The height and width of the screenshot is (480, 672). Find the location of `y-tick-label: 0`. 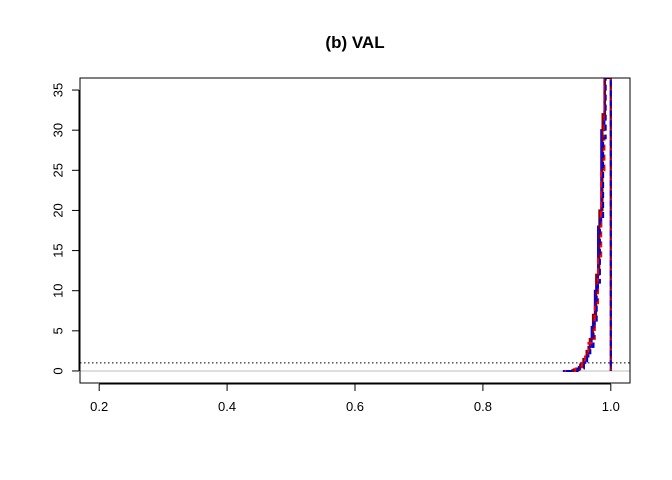

y-tick-label: 0 is located at coordinates (58, 370).